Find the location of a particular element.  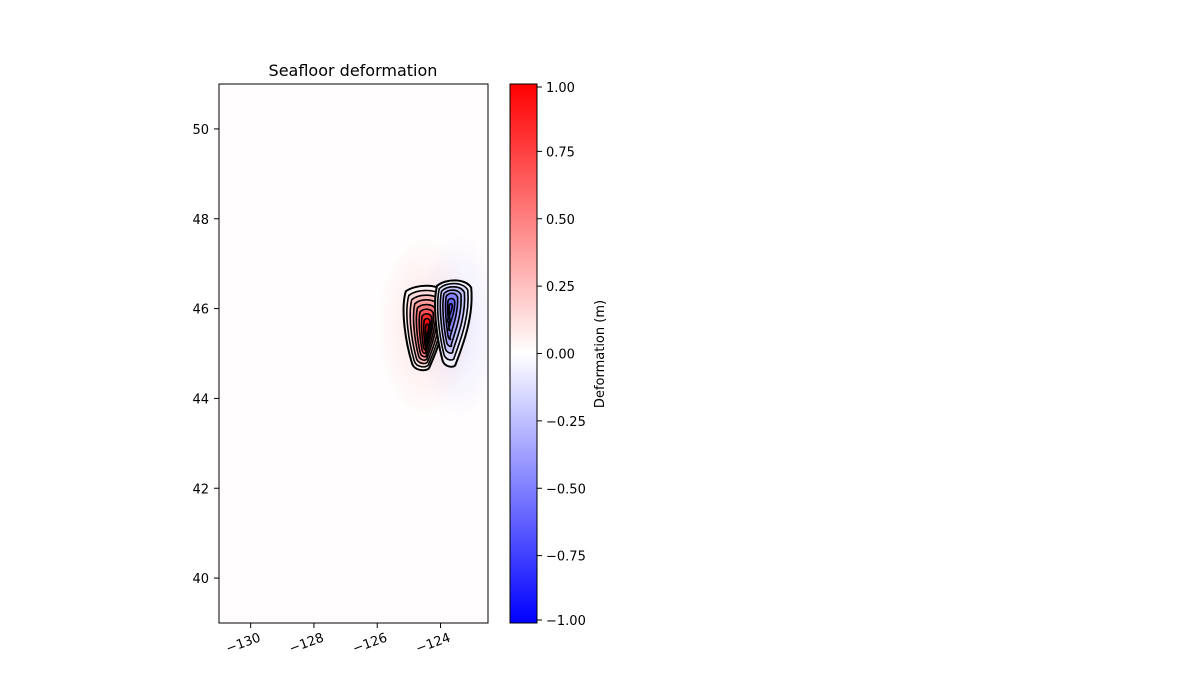

contour-lines is located at coordinates (437, 325).